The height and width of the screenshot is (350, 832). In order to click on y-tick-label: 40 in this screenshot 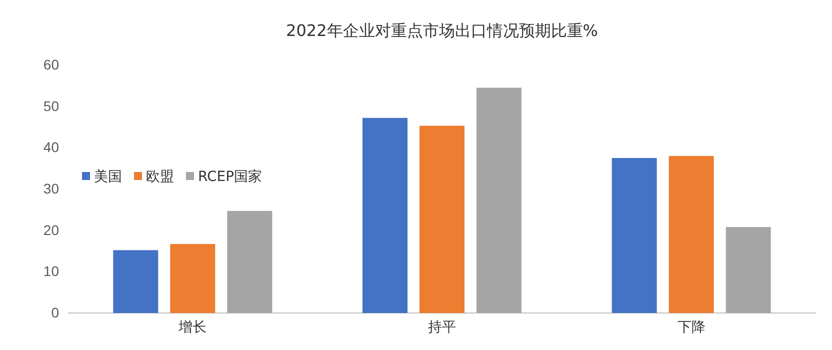, I will do `click(51, 147)`.